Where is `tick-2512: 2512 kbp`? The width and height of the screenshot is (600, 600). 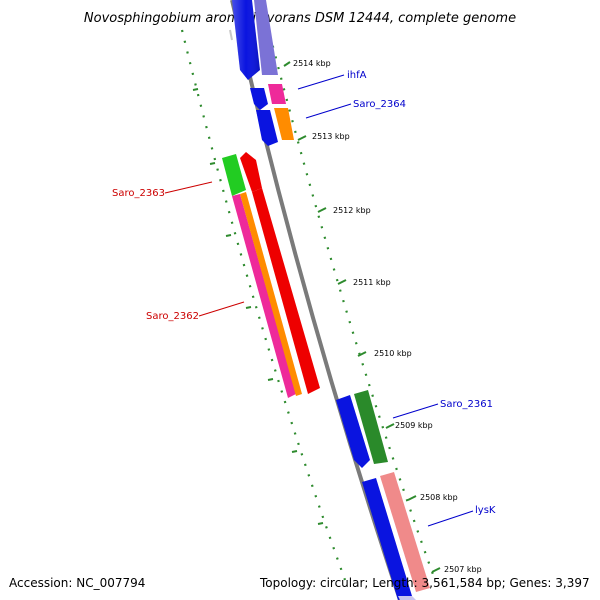
tick-2512: 2512 kbp is located at coordinates (344, 210).